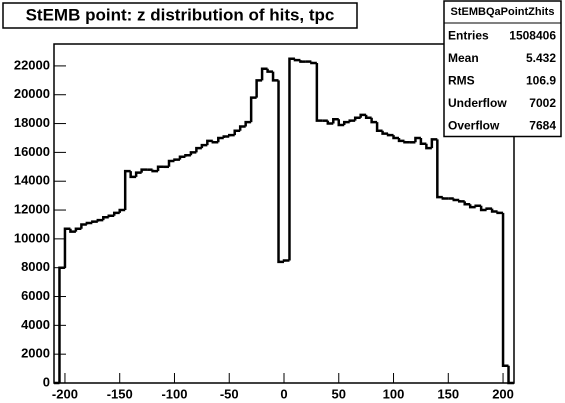 The image size is (565, 403). I want to click on stats-value: 5.432, so click(541, 58).